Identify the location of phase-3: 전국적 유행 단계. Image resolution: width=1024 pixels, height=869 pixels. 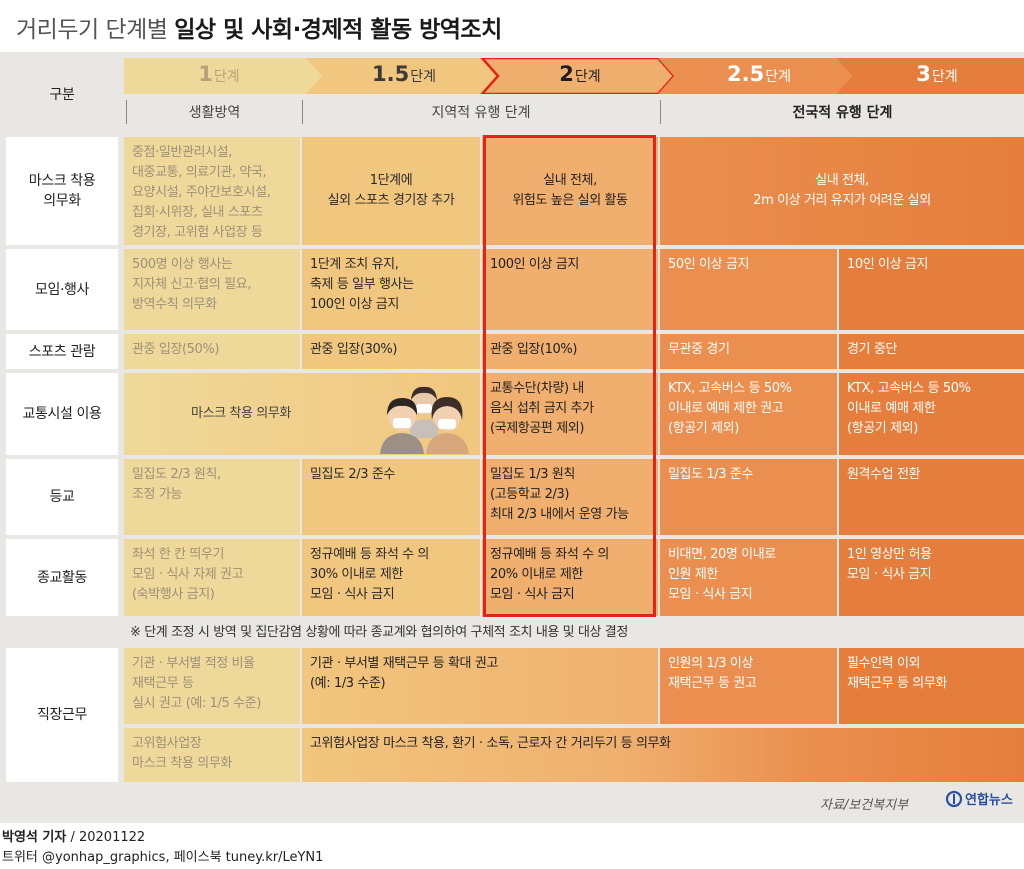
(842, 113).